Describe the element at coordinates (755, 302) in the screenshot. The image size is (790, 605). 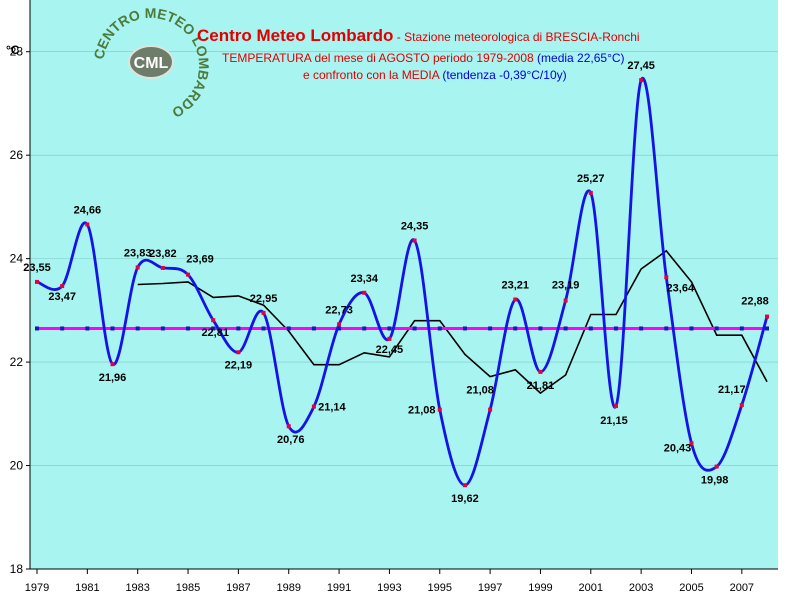
I see `data-label: 22,88` at that location.